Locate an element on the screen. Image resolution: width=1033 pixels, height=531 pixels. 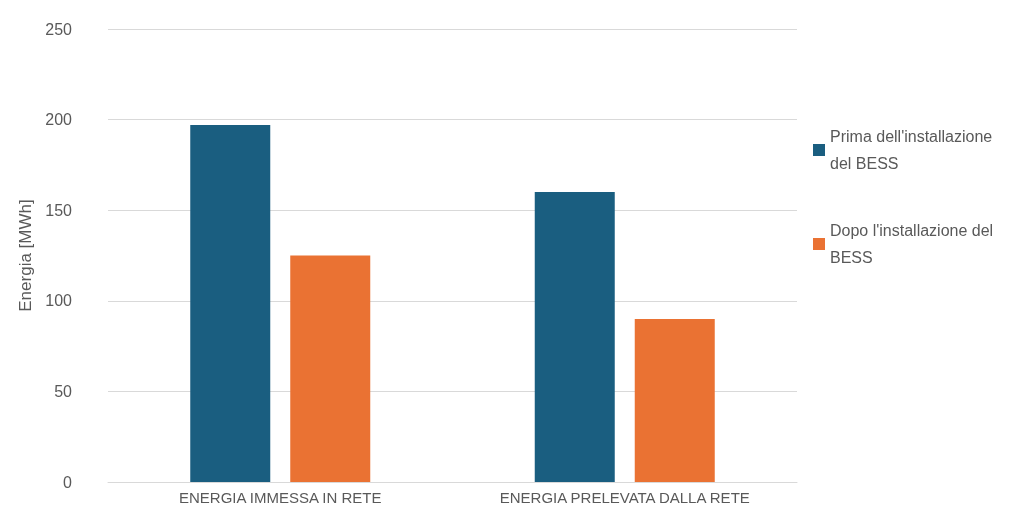
y-tick-label: 200 is located at coordinates (59, 120).